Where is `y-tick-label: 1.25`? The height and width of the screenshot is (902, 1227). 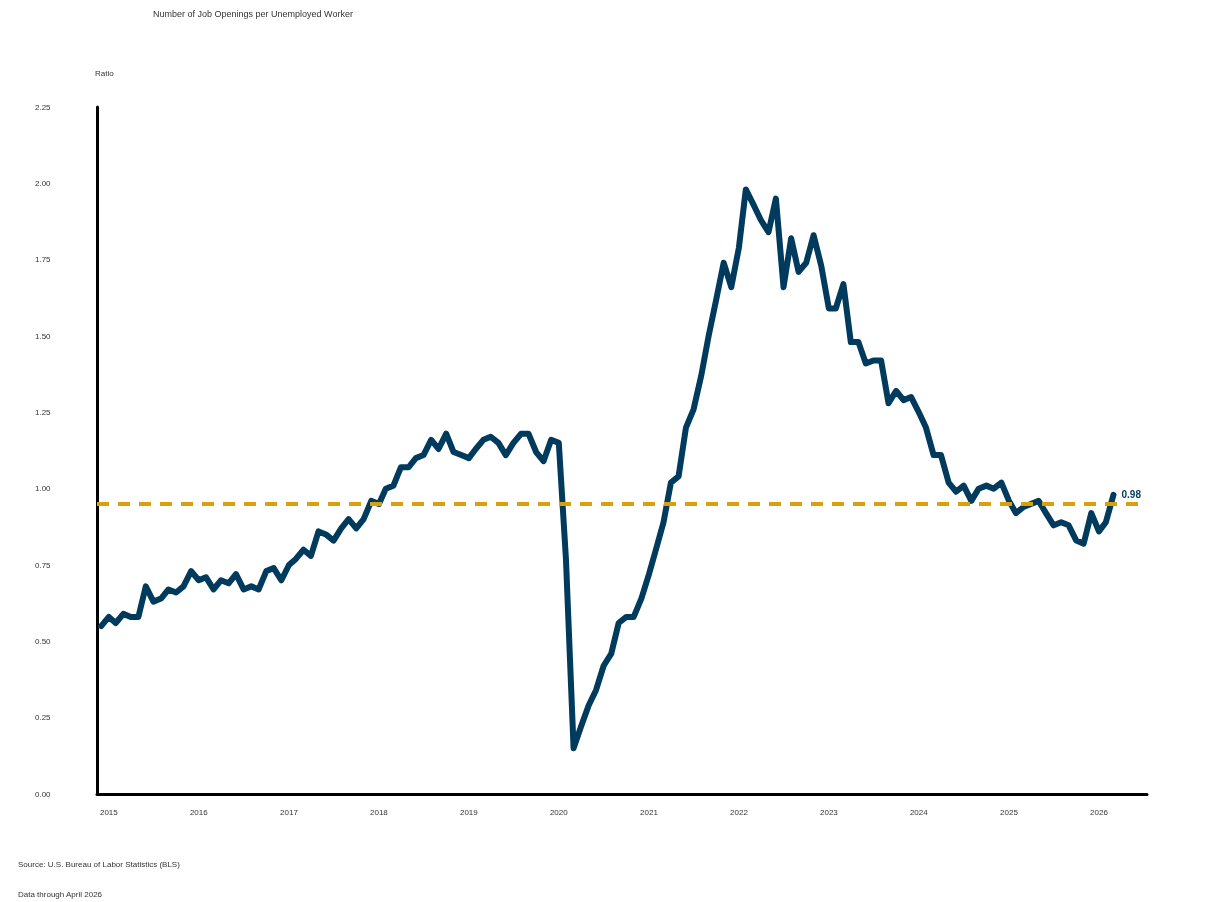
y-tick-label: 1.25 is located at coordinates (43, 412).